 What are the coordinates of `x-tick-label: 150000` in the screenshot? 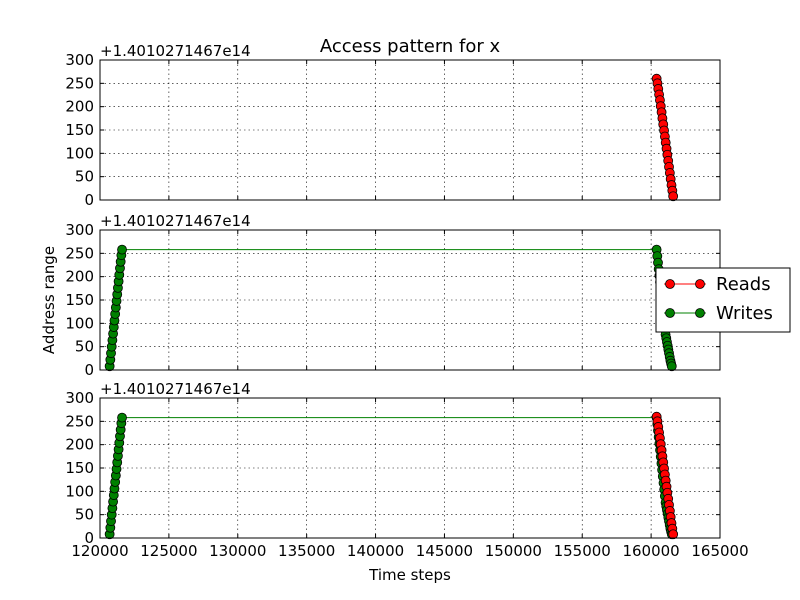 It's located at (513, 551).